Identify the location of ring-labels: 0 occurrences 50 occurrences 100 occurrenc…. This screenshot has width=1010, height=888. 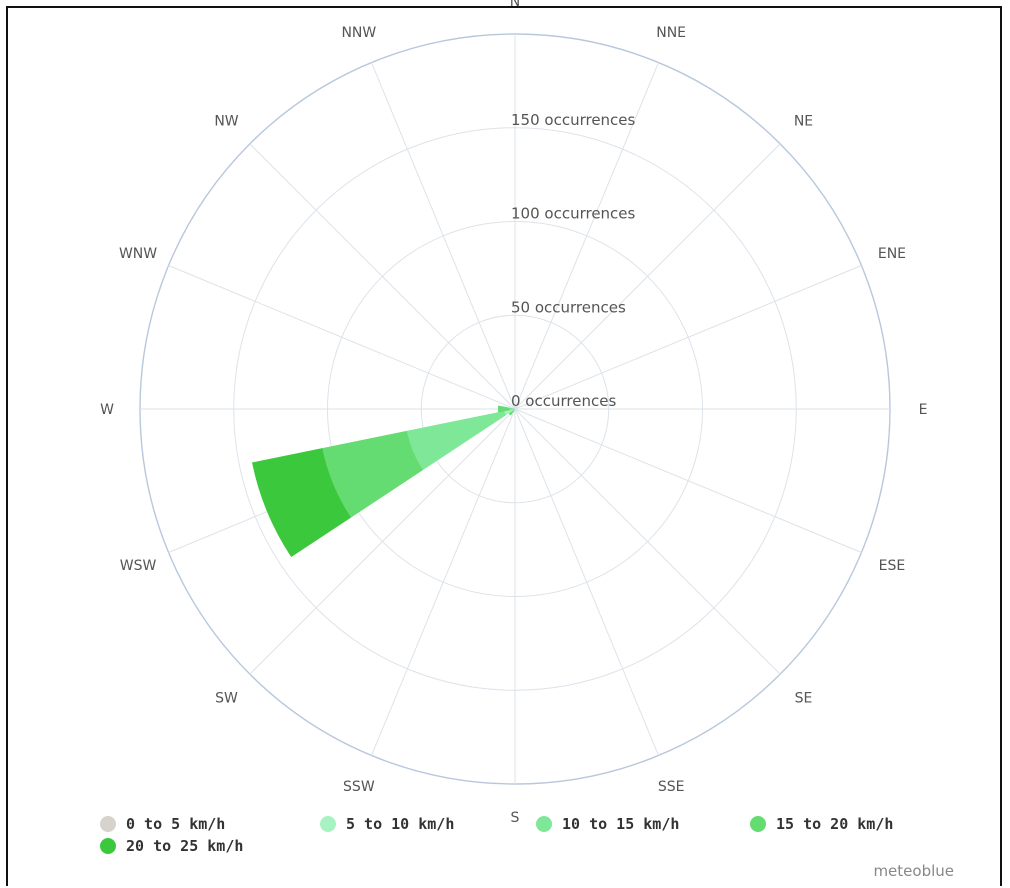
(573, 260).